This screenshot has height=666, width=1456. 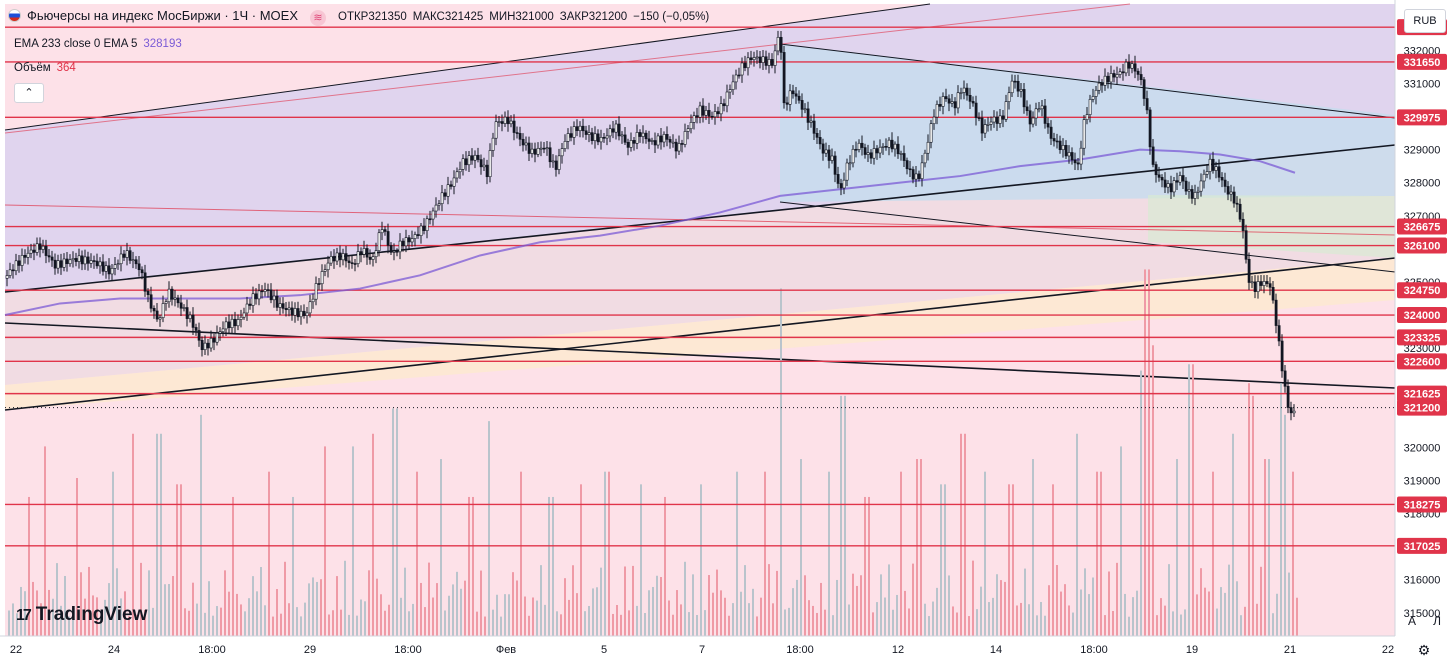 I want to click on currency-selector: RUB, so click(x=1425, y=21).